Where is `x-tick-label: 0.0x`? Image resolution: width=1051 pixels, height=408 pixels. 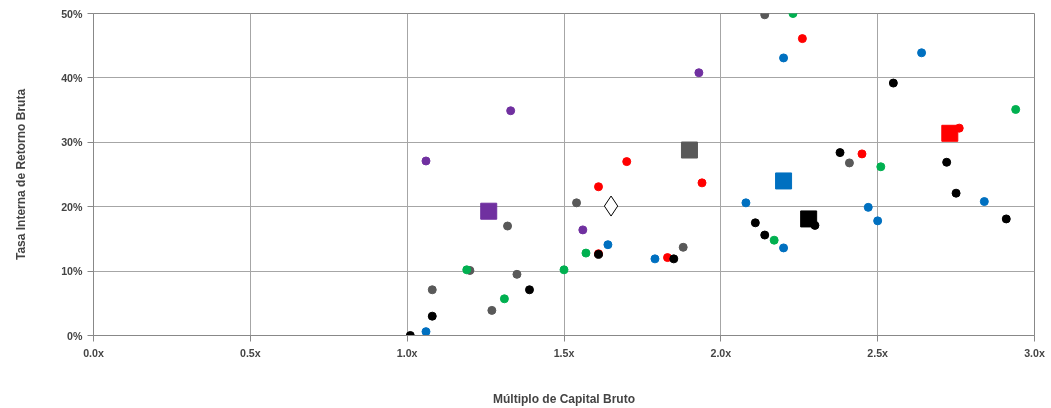
x-tick-label: 0.0x is located at coordinates (93, 352).